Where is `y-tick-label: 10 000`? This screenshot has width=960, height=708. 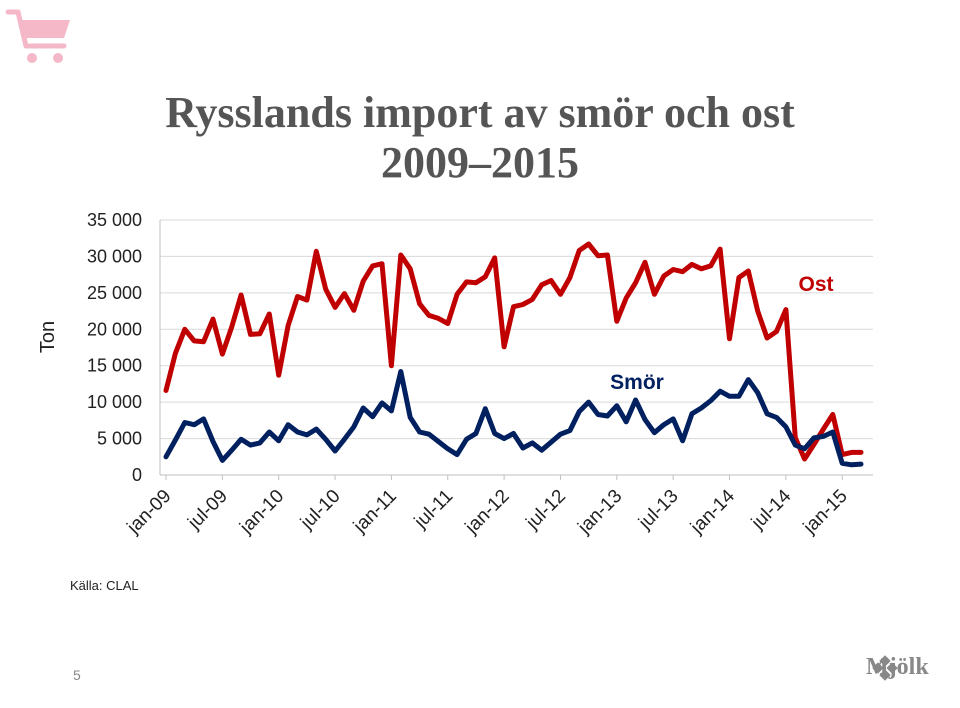
y-tick-label: 10 000 is located at coordinates (114, 402).